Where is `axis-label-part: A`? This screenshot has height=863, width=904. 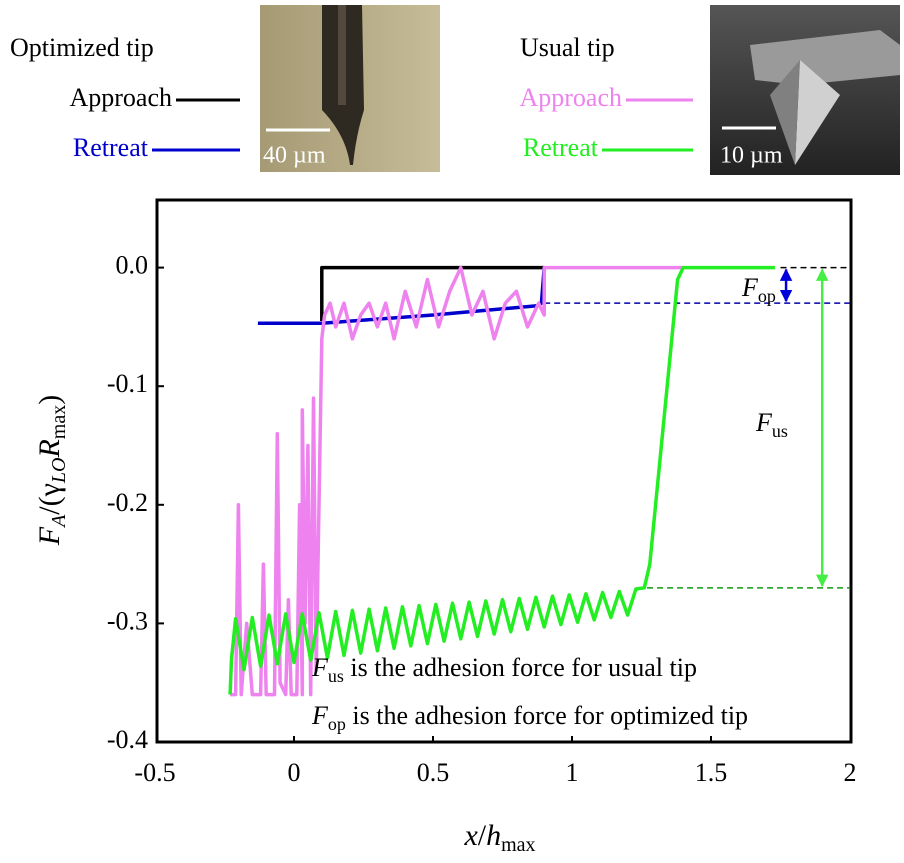
axis-label-part: A is located at coordinates (59, 521).